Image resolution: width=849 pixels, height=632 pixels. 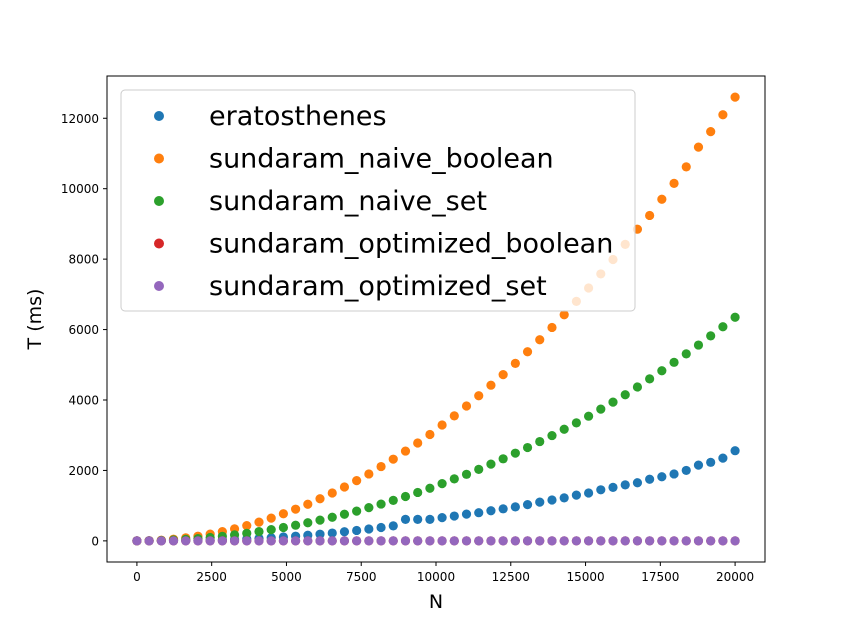 What do you see at coordinates (83, 330) in the screenshot?
I see `y-tick-label: 6000` at bounding box center [83, 330].